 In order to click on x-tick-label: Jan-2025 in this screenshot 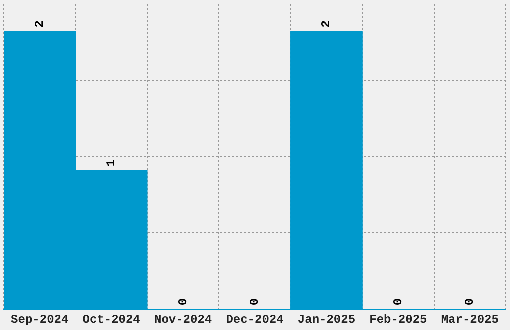, I will do `click(327, 319)`.